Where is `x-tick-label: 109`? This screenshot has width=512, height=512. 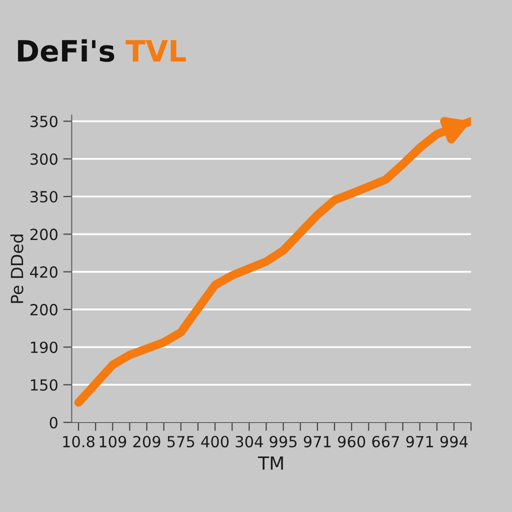 x-tick-label: 109 is located at coordinates (113, 442).